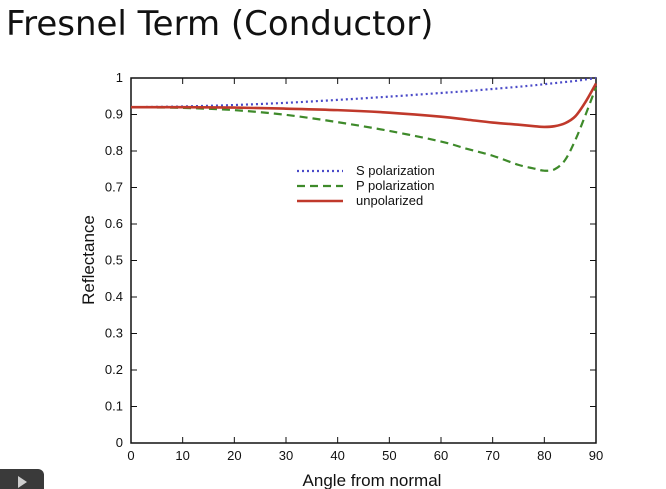 This screenshot has height=489, width=666. Describe the element at coordinates (114, 296) in the screenshot. I see `y-tick-label: 0.4` at that location.